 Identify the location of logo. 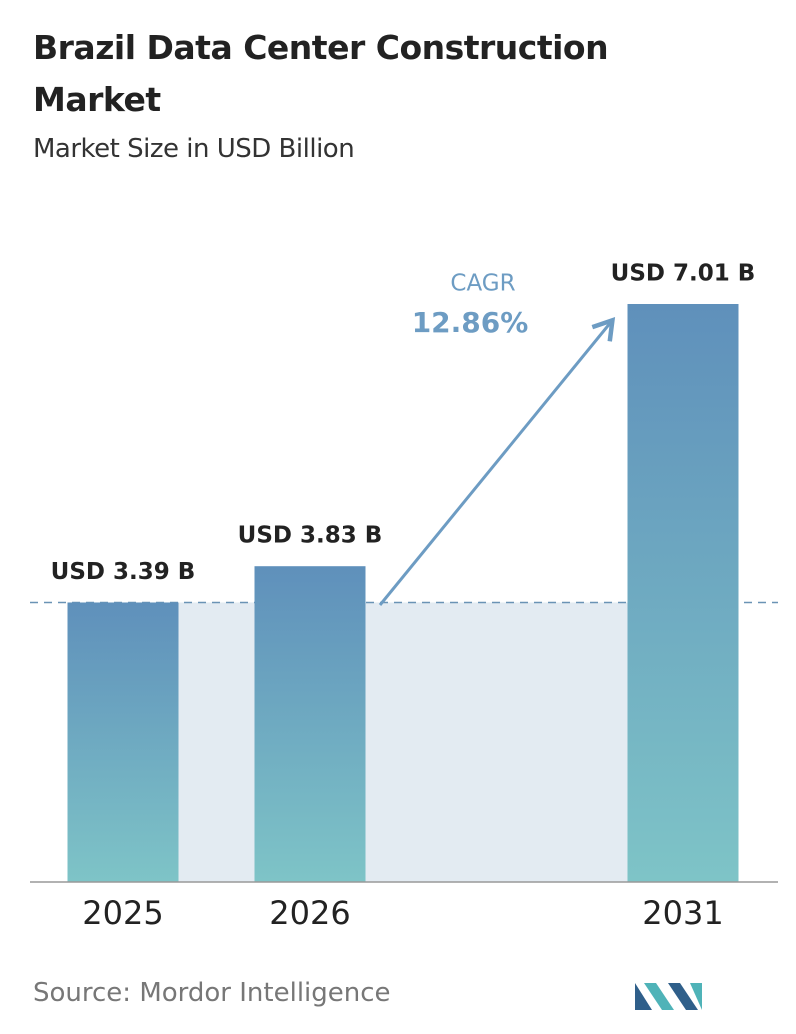
(668, 996).